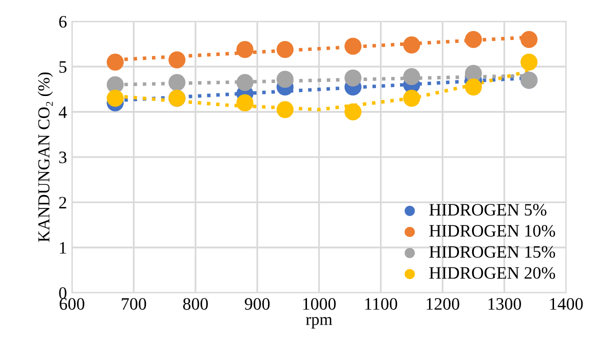  Describe the element at coordinates (62, 293) in the screenshot. I see `y-tick-label: 0` at that location.